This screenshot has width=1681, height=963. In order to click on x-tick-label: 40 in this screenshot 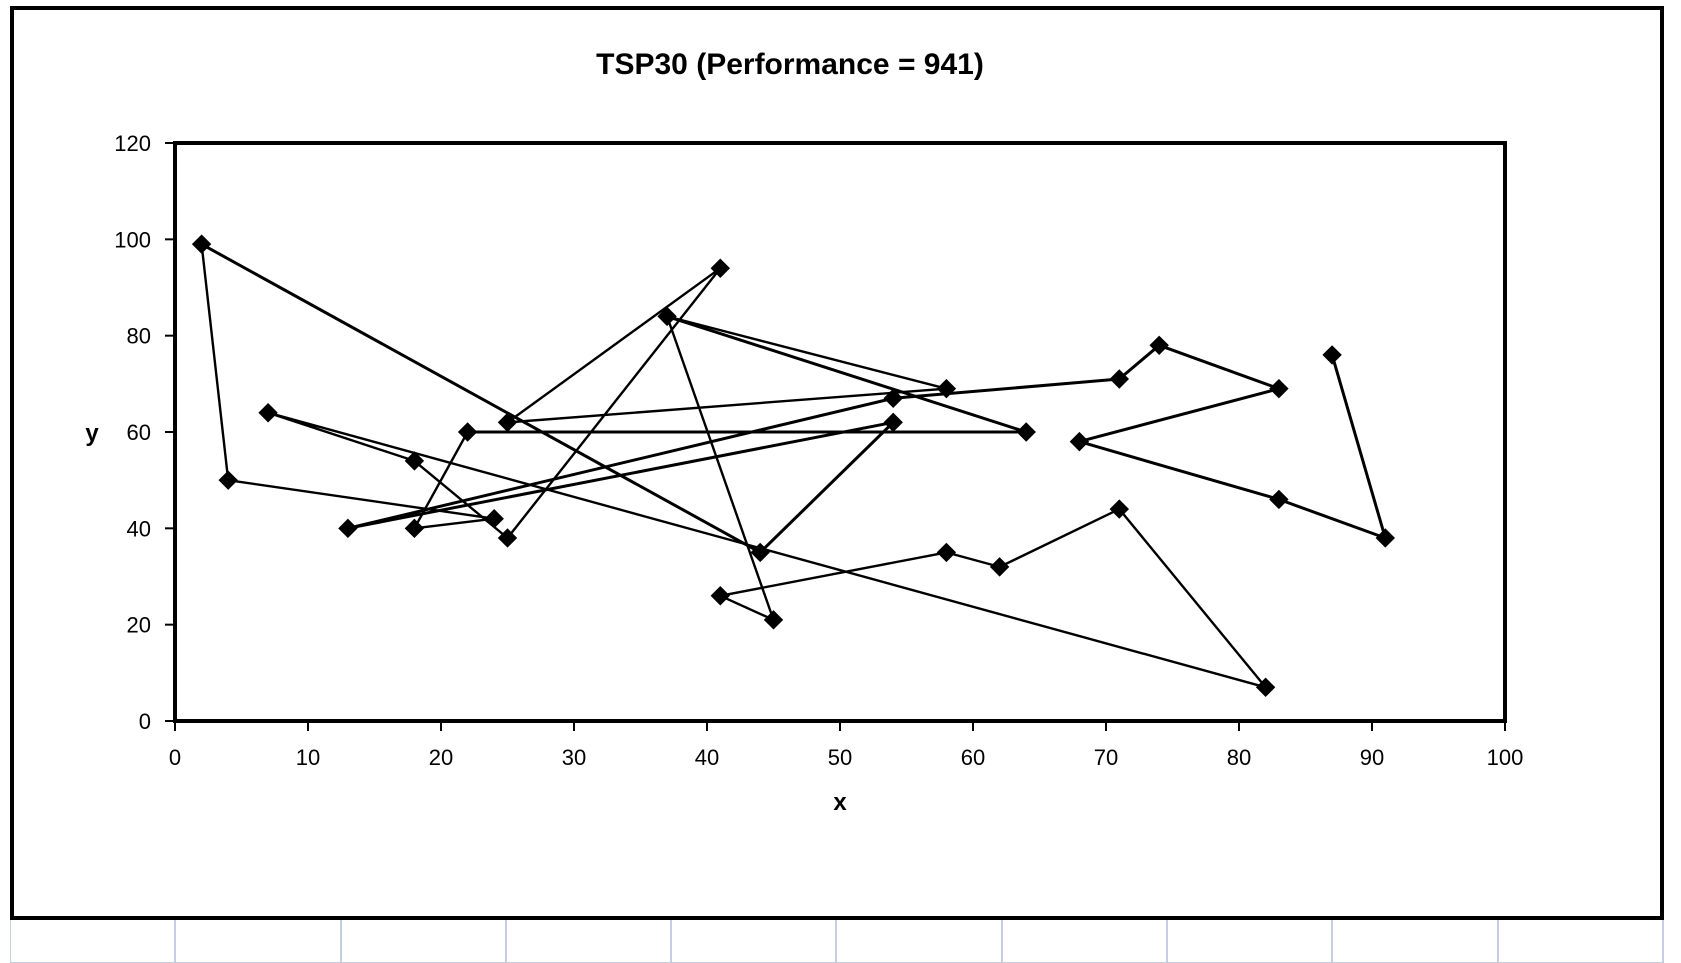, I will do `click(707, 757)`.